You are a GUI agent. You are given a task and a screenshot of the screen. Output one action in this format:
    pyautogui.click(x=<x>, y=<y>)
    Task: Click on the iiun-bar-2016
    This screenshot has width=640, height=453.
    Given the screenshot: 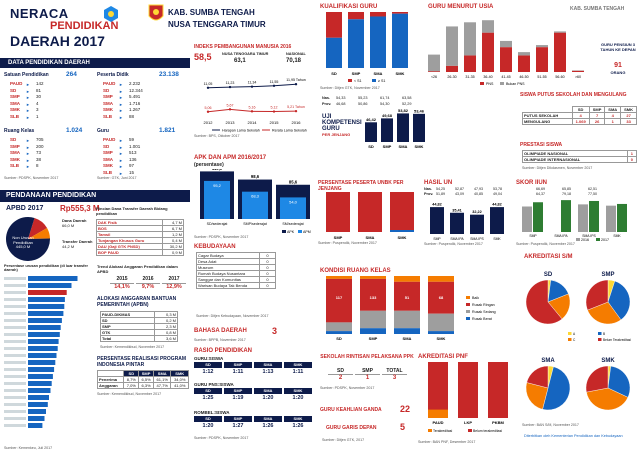 What is the action you would take?
    pyautogui.click(x=527, y=219)
    